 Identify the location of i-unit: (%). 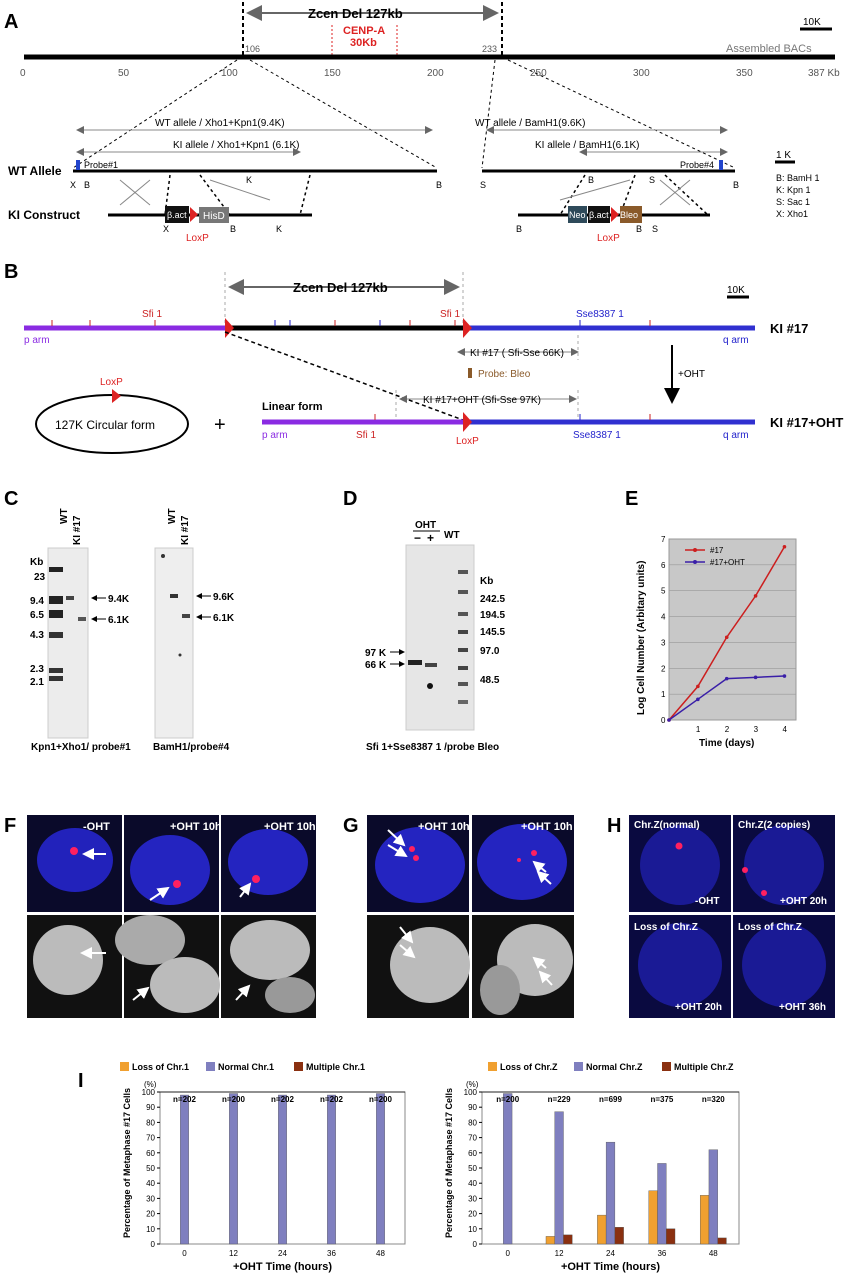
(472, 1084).